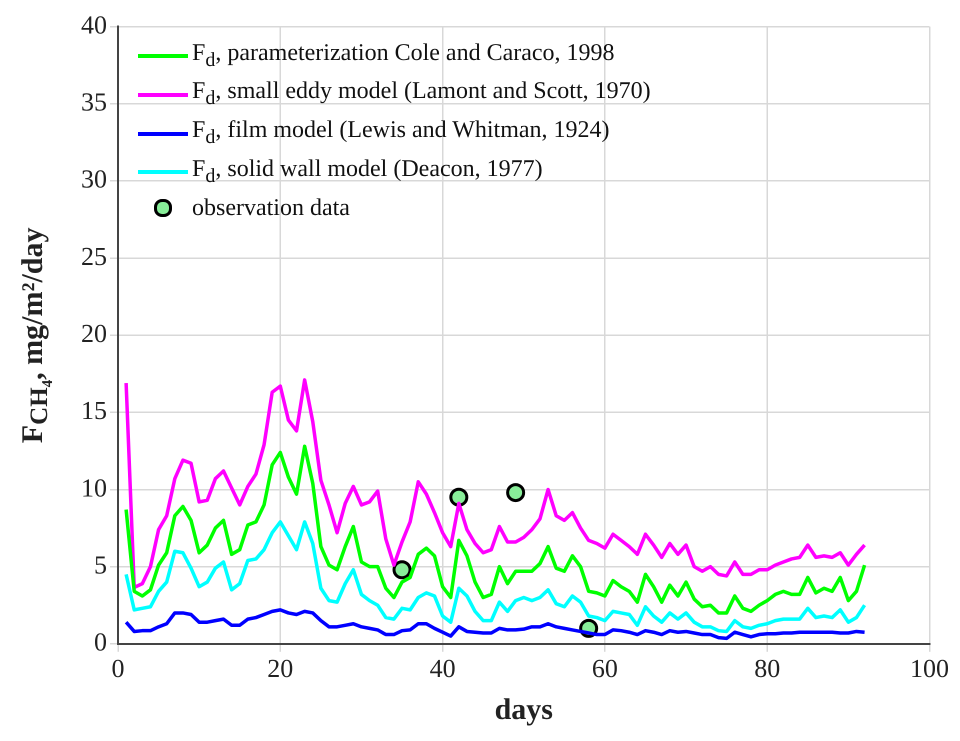 Image resolution: width=960 pixels, height=741 pixels. I want to click on x-tick-label: 20, so click(280, 669).